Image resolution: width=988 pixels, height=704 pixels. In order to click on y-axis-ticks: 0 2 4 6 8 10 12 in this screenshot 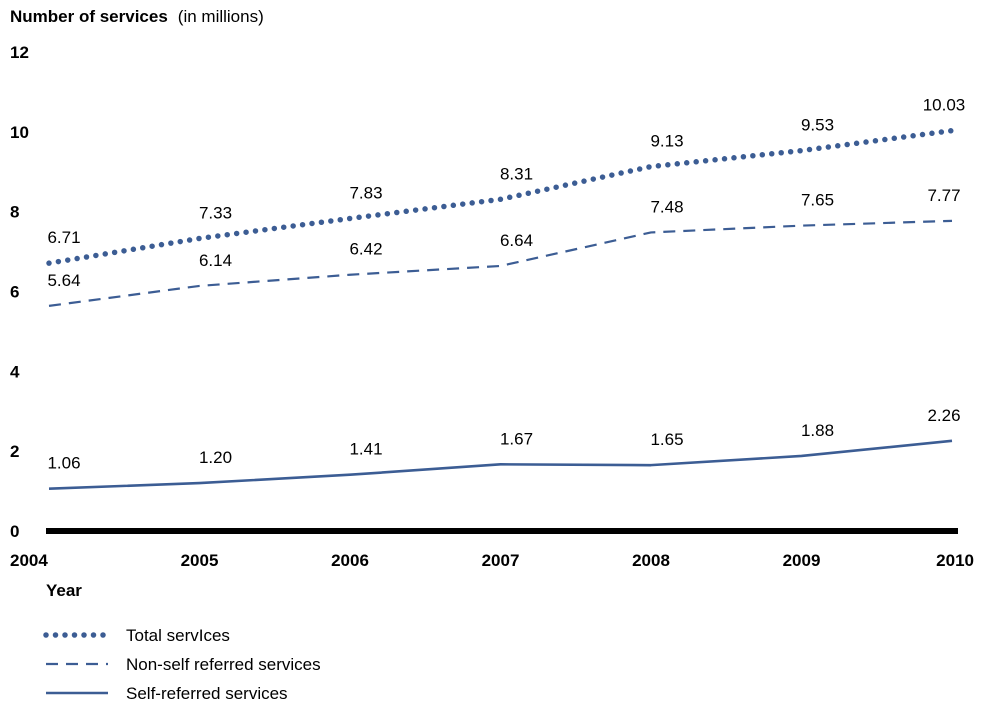, I will do `click(19, 292)`.